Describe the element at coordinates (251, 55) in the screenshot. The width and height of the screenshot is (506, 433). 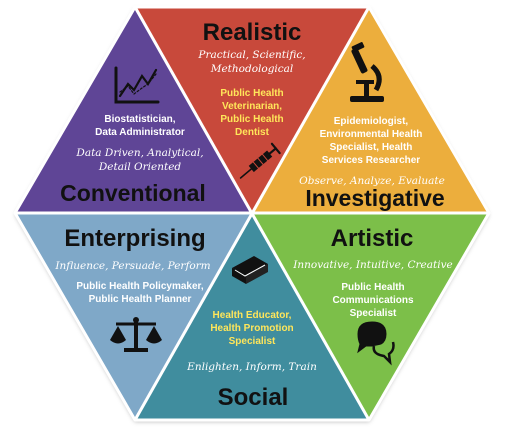
I see `realistic-traits-1: Practical, Scientific,` at that location.